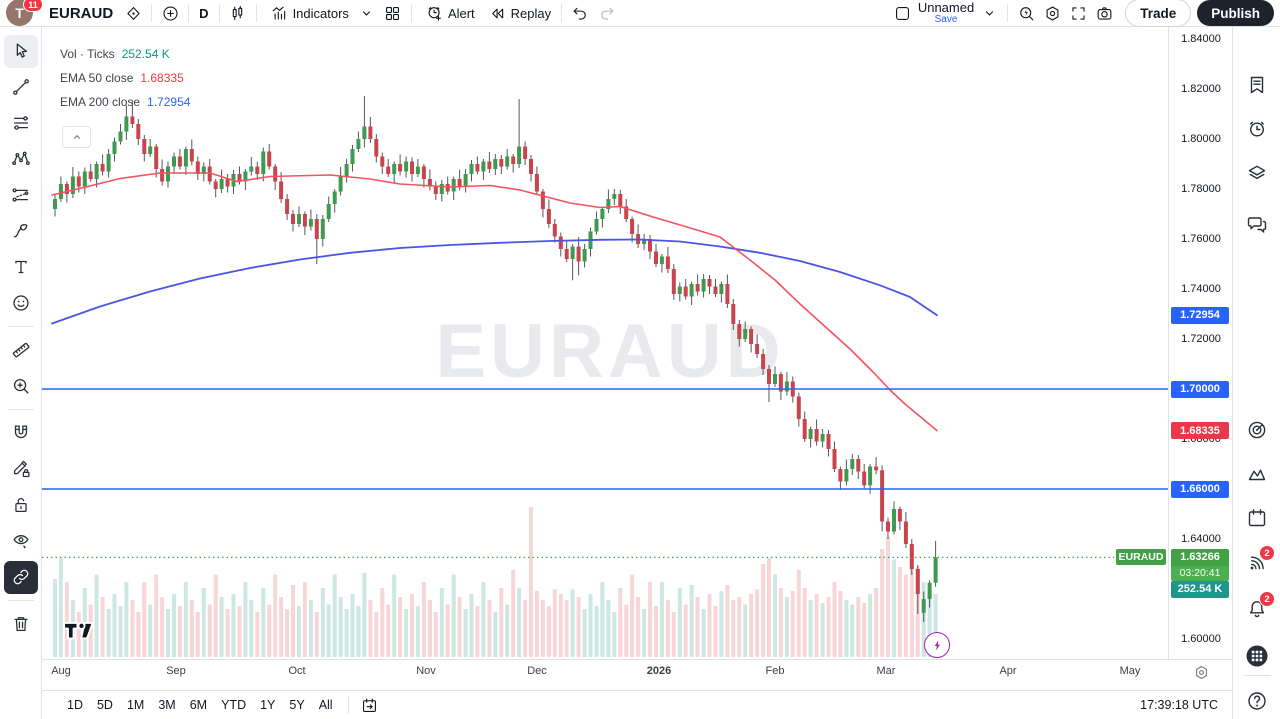 The width and height of the screenshot is (1280, 719). What do you see at coordinates (946, 7) in the screenshot?
I see `layout-name: Unnamed` at bounding box center [946, 7].